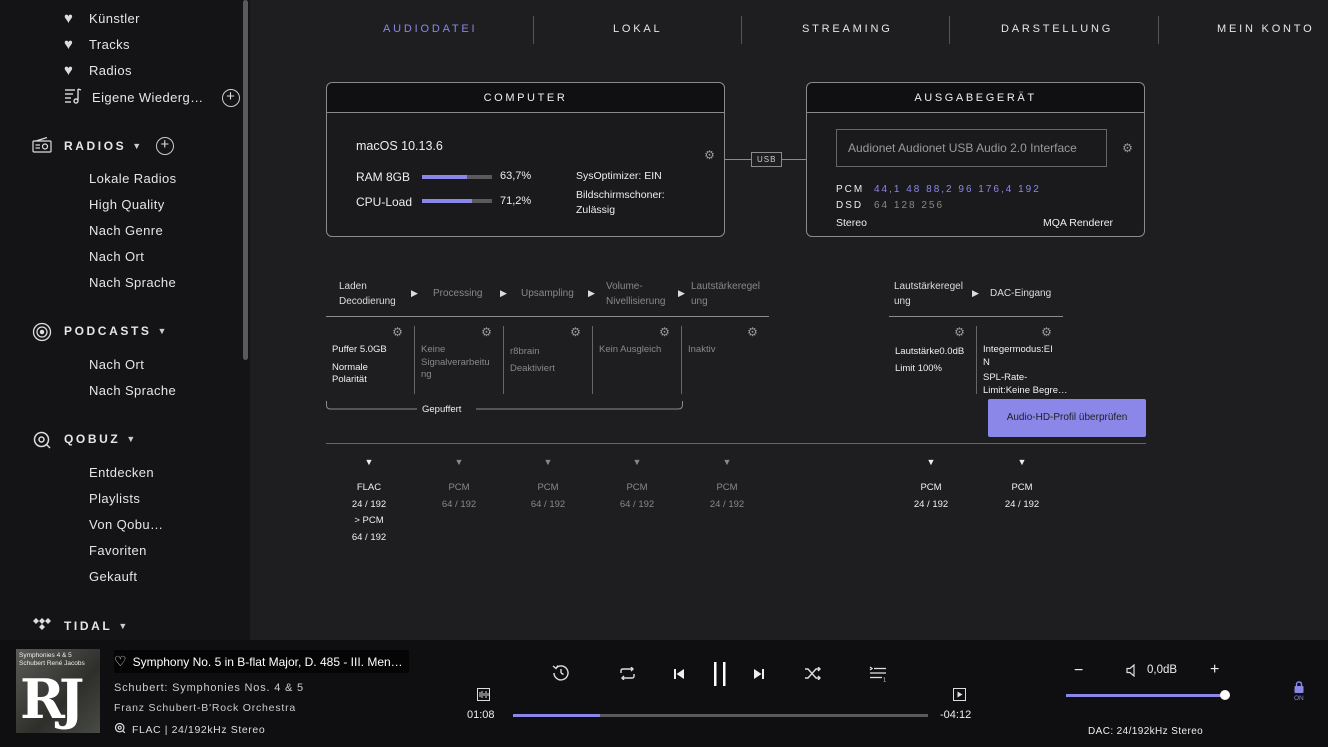 The height and width of the screenshot is (747, 1328). Describe the element at coordinates (624, 286) in the screenshot. I see `chain-step-line: Volume-` at that location.